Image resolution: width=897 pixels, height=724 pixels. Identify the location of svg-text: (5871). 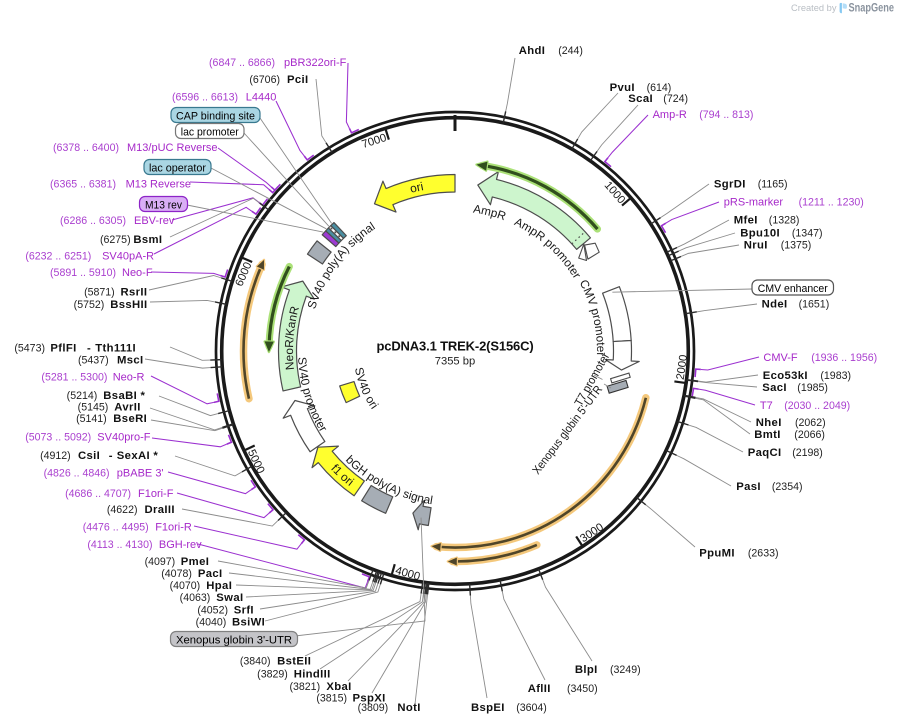
(99, 293).